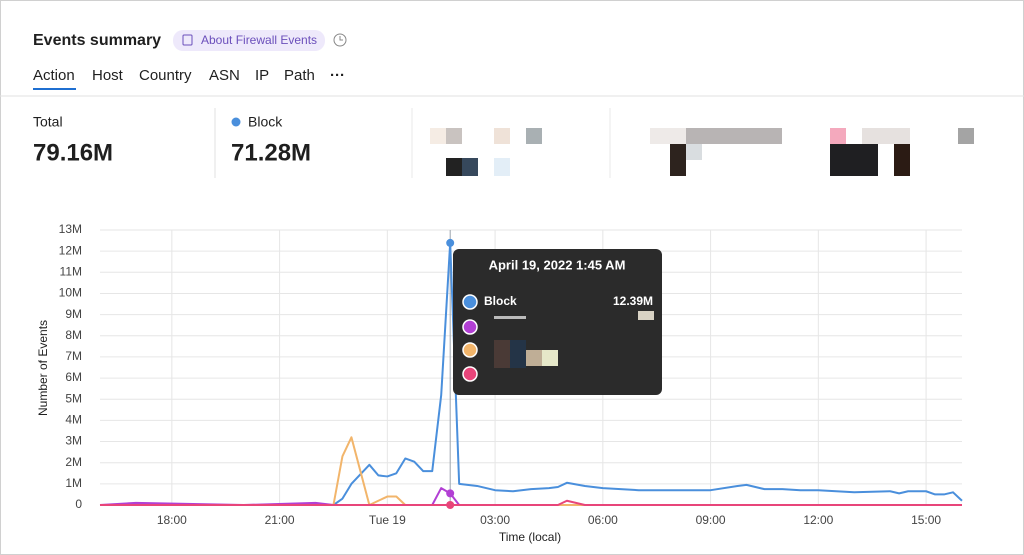 The image size is (1024, 555). I want to click on y-axis-label: Number of Events, so click(43, 368).